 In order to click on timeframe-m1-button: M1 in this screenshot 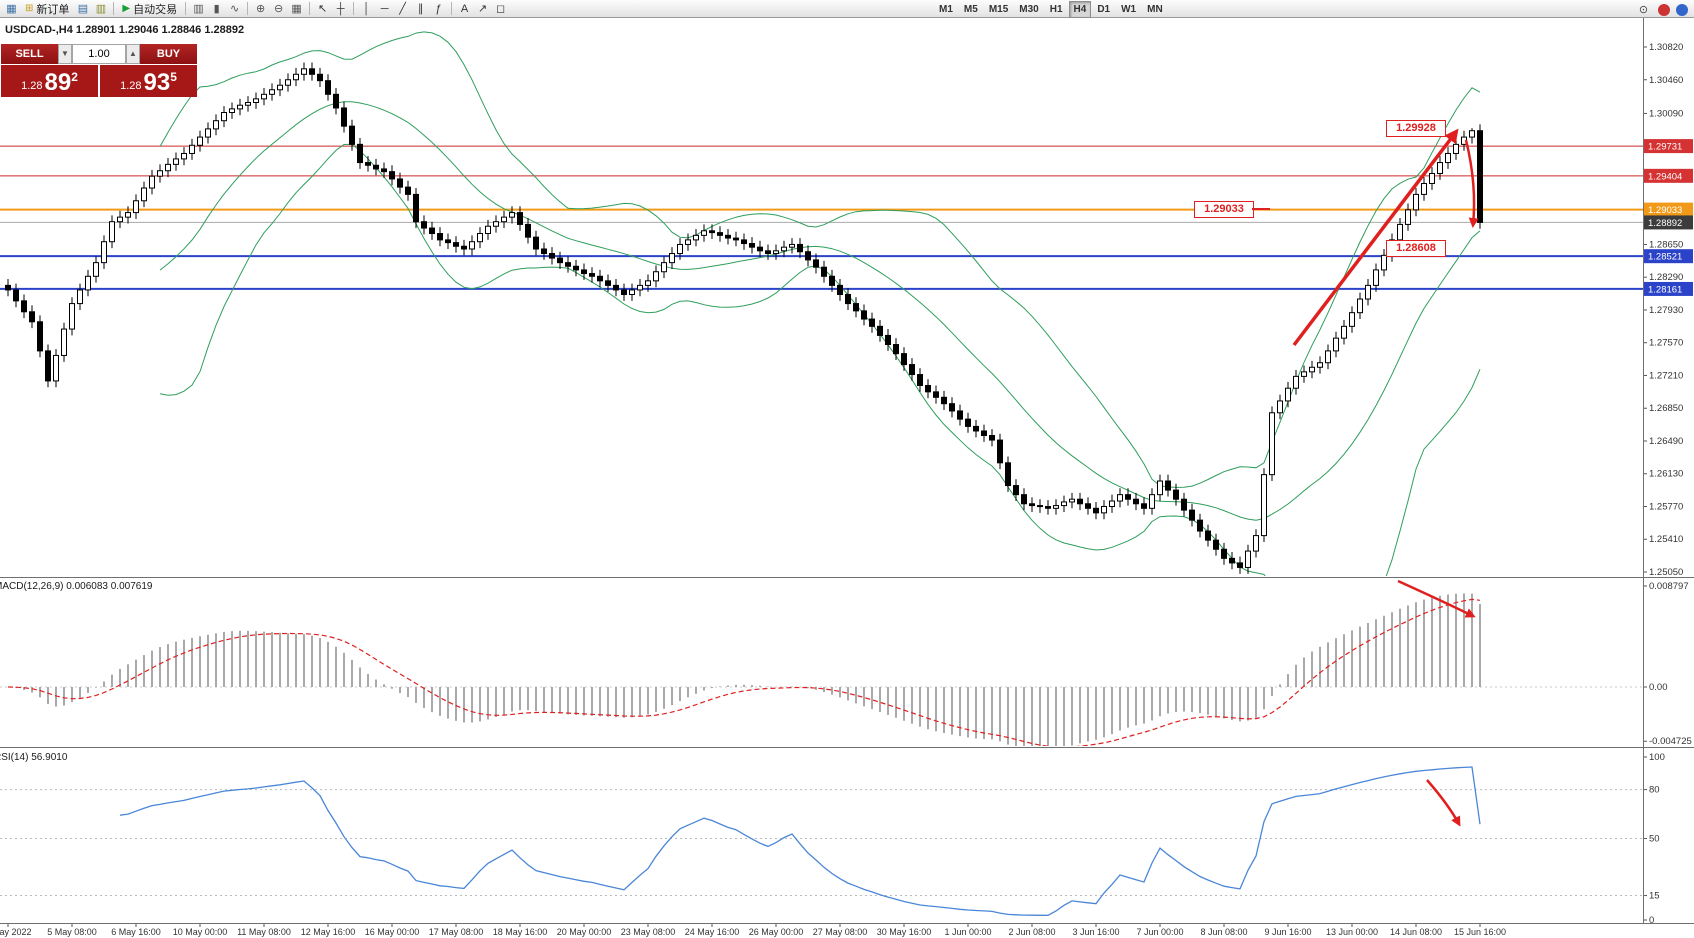, I will do `click(946, 9)`.